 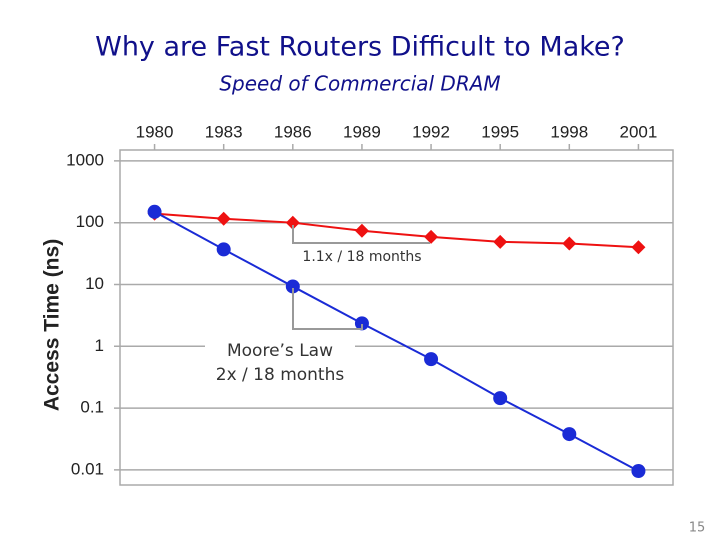 What do you see at coordinates (280, 351) in the screenshot?
I see `annotation: Moore’s Law` at bounding box center [280, 351].